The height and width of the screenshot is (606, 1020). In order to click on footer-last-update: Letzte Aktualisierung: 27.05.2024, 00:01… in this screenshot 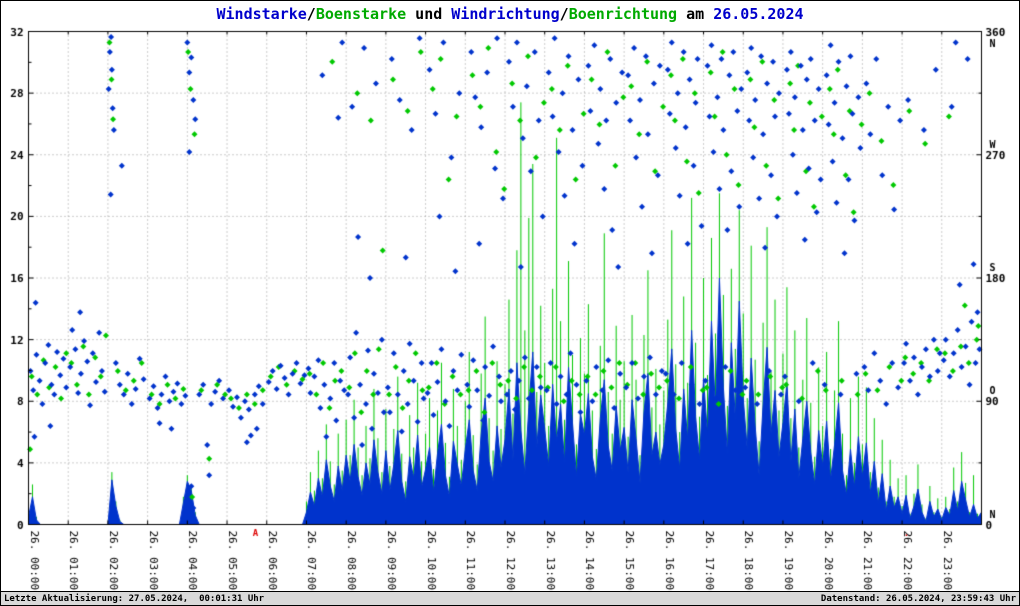, I will do `click(134, 599)`.